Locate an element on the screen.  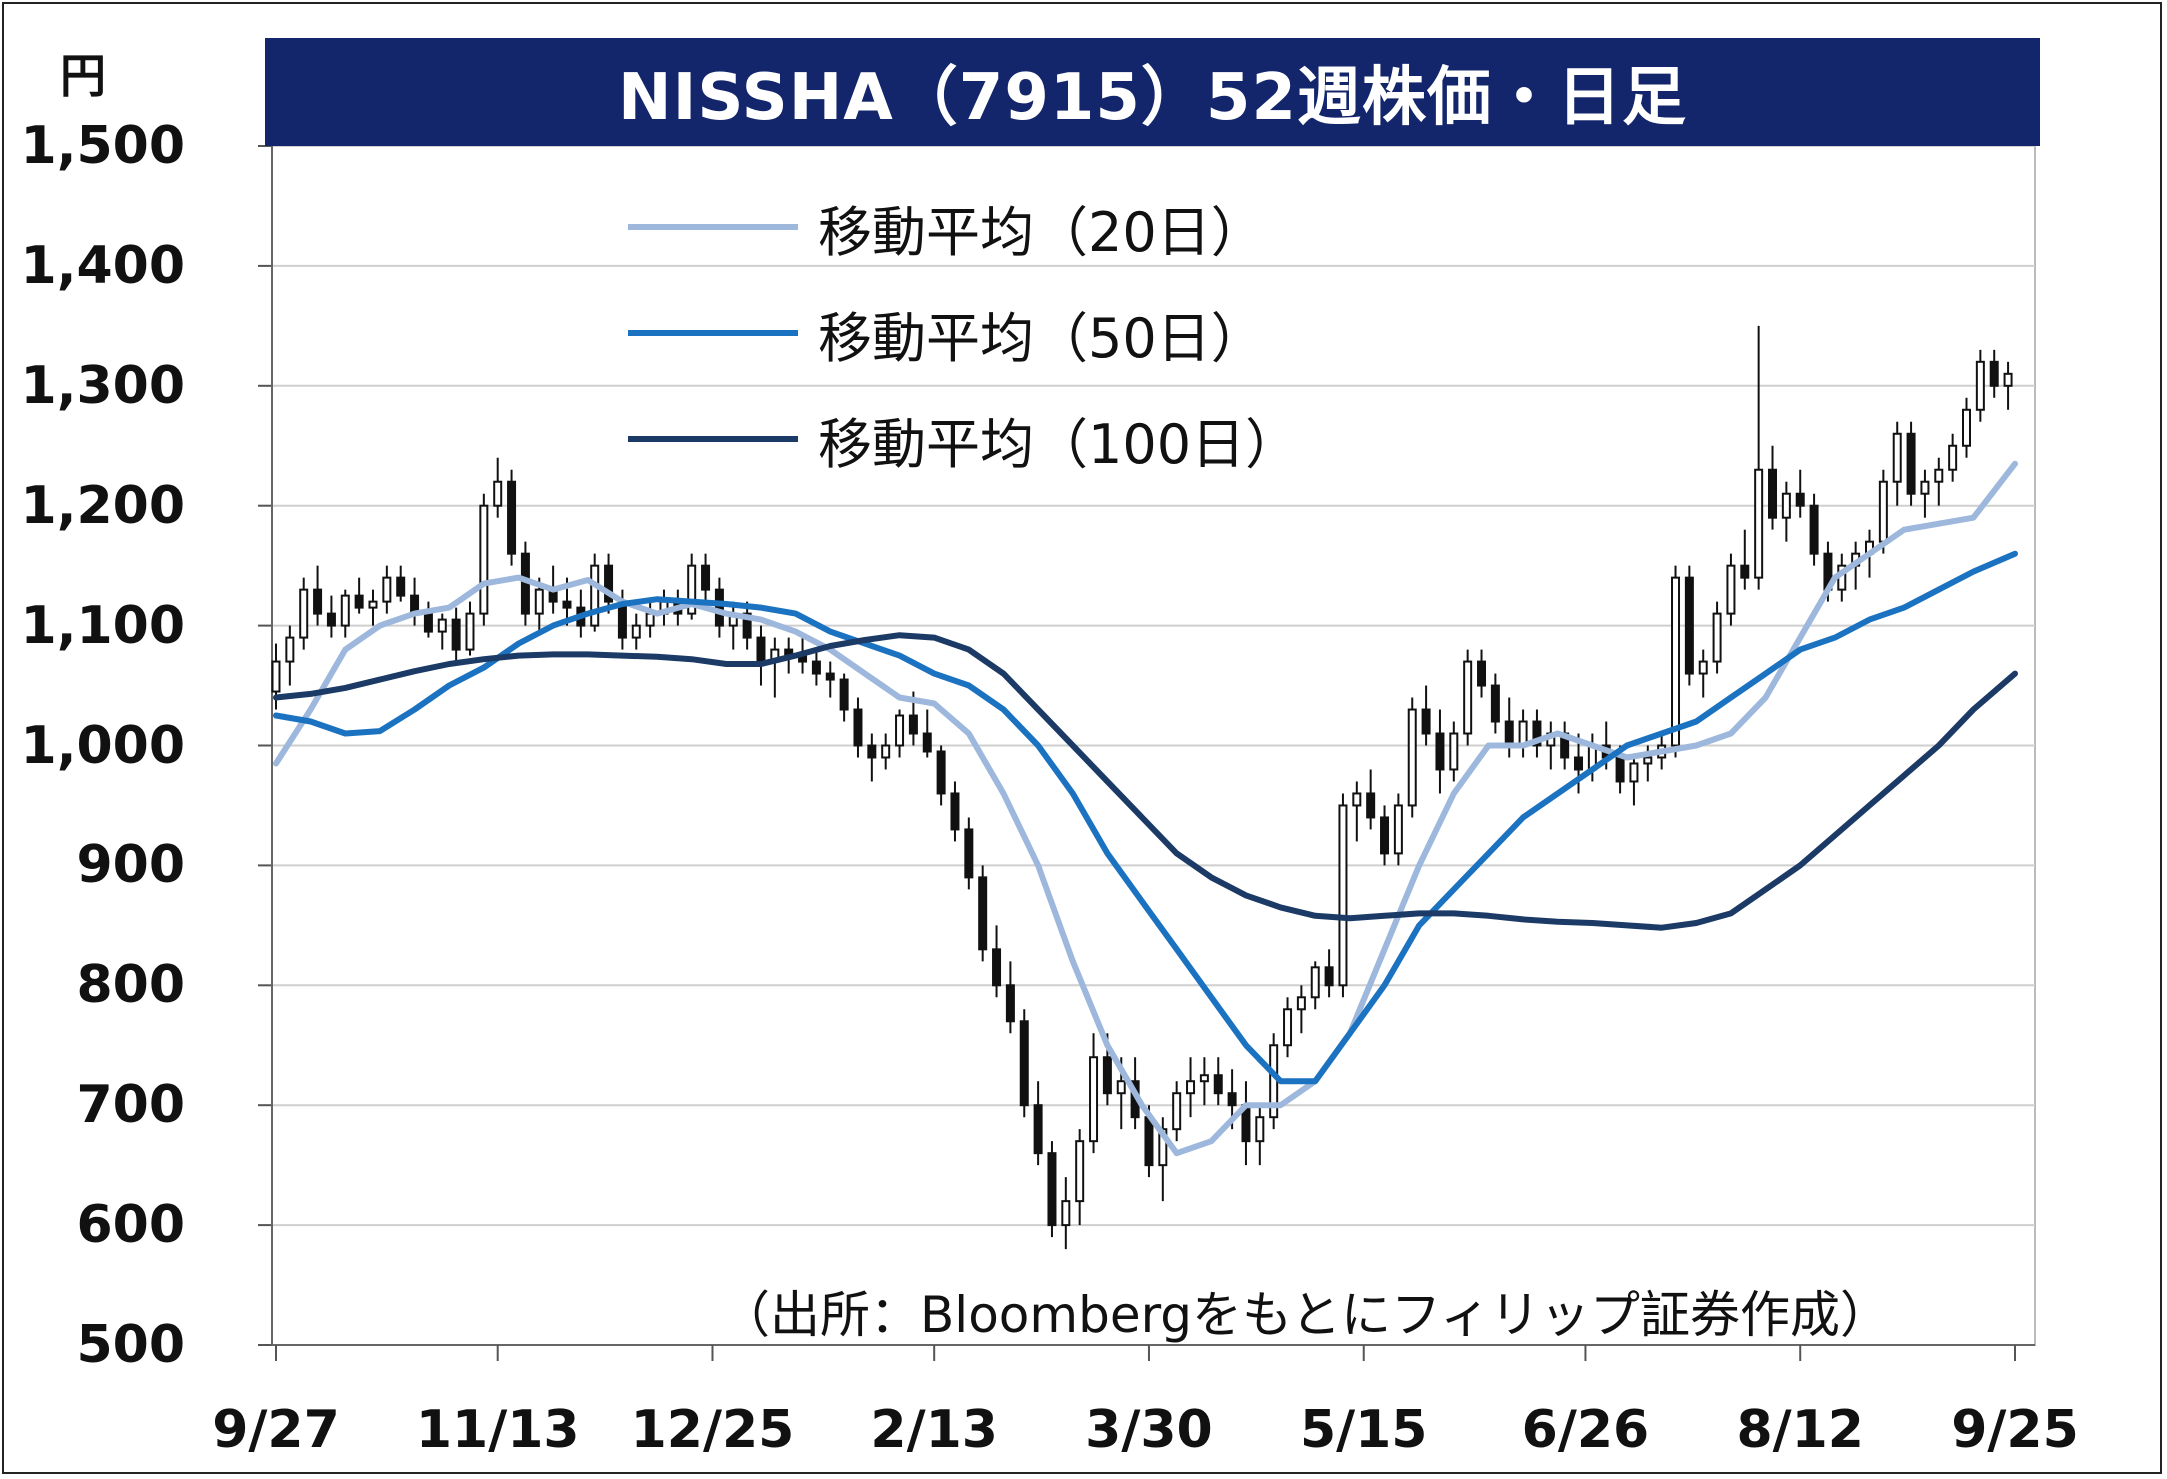
x-tick-label: 9/25 is located at coordinates (2015, 1430).